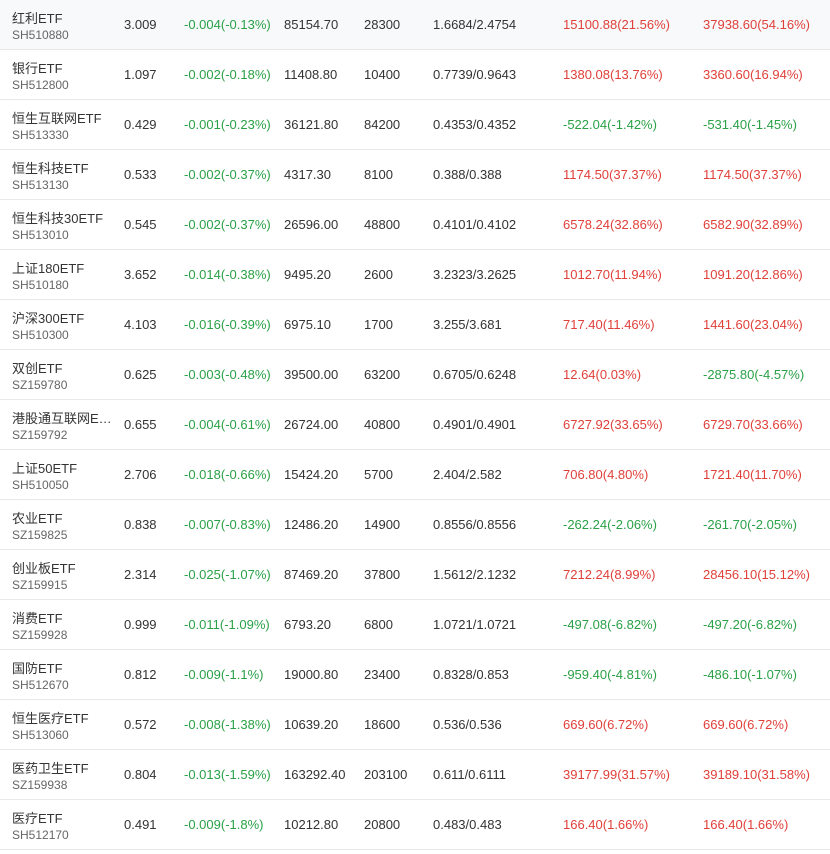 Image resolution: width=830 pixels, height=854 pixels. What do you see at coordinates (227, 274) in the screenshot?
I see `change-cell: -0.014(-0.38%)` at bounding box center [227, 274].